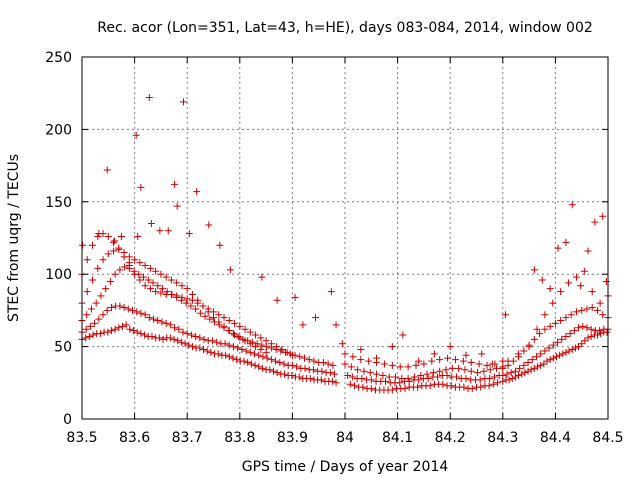 The width and height of the screenshot is (640, 480). I want to click on x-tick-label: 83.6, so click(134, 438).